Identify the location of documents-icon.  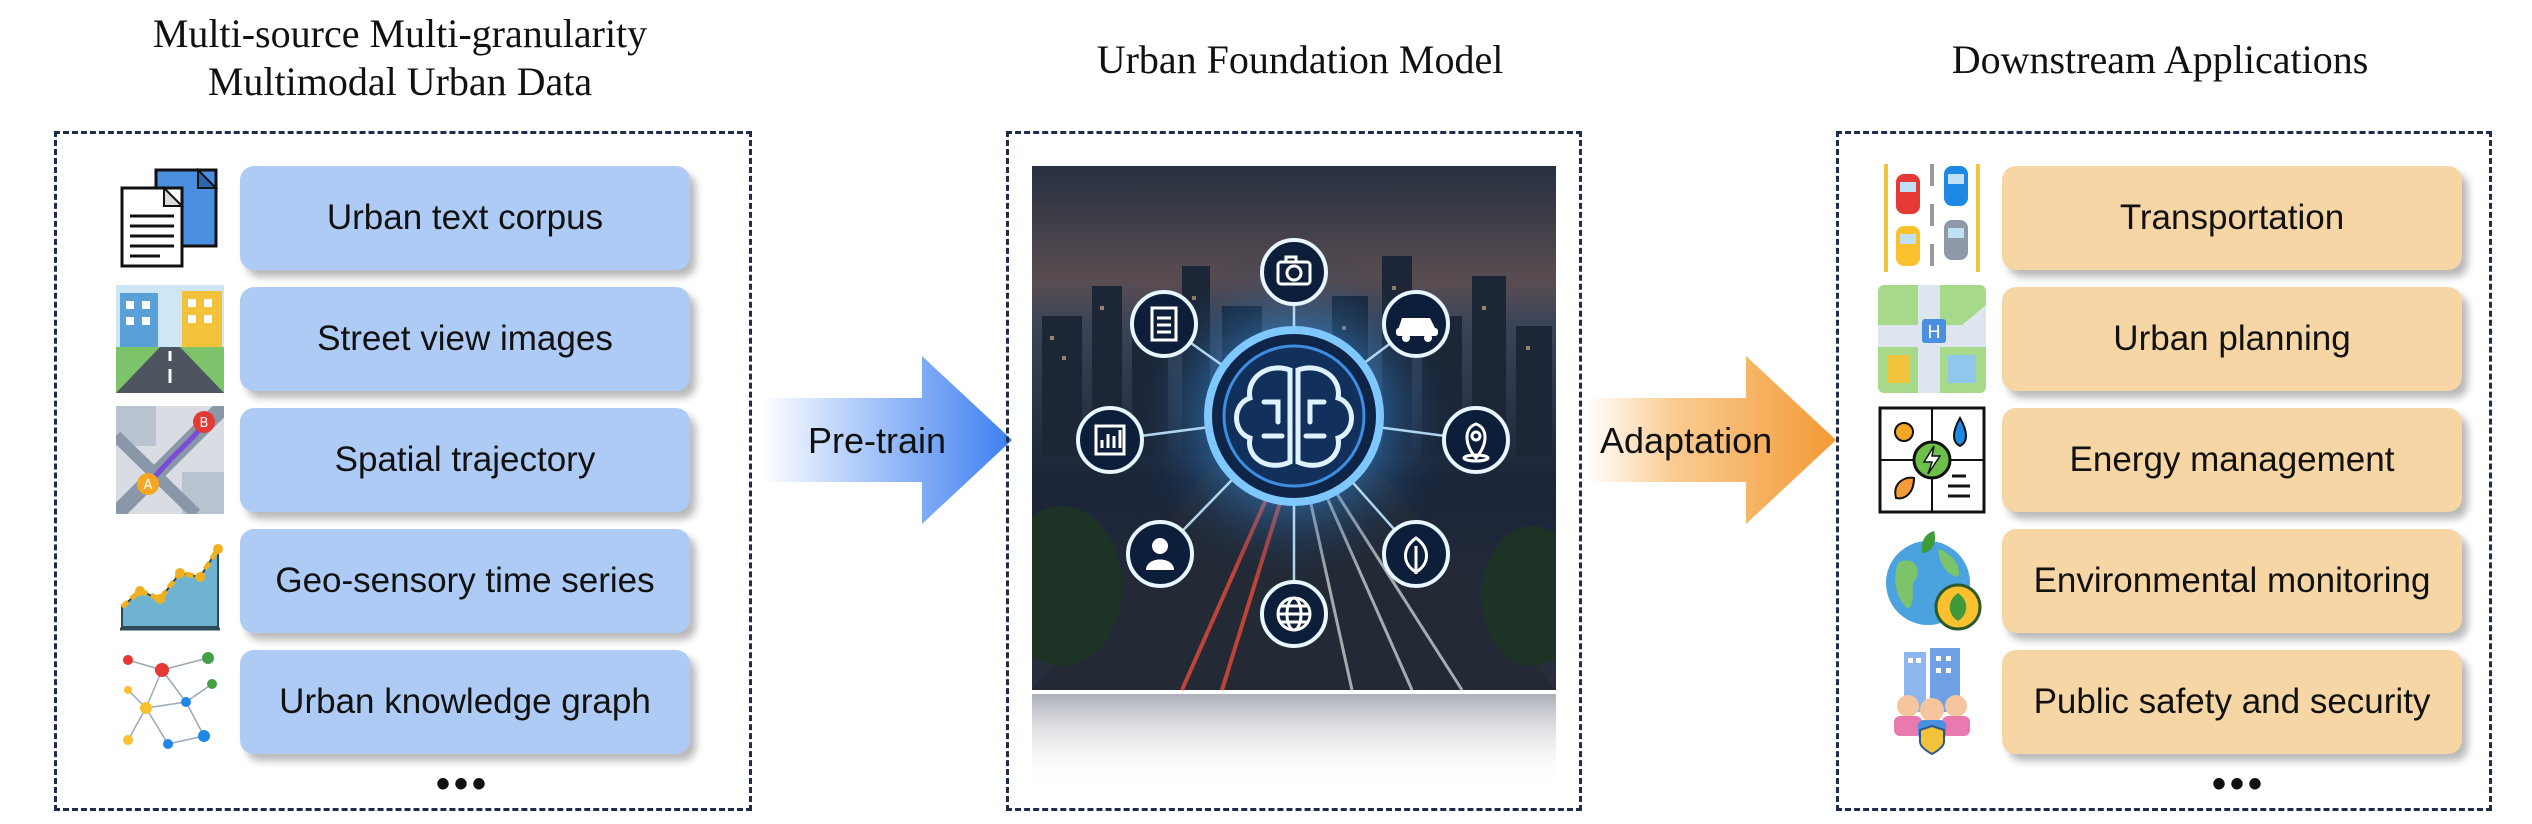
(169, 217).